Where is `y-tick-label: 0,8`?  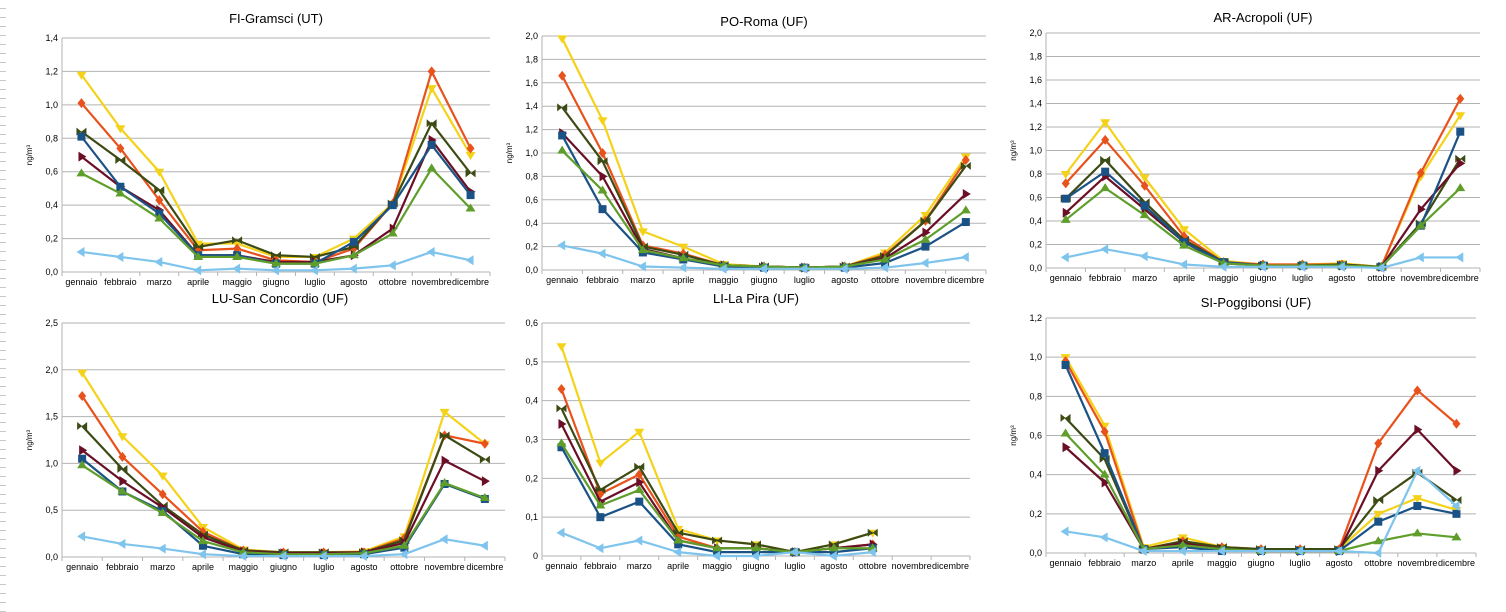
y-tick-label: 0,8 is located at coordinates (531, 176).